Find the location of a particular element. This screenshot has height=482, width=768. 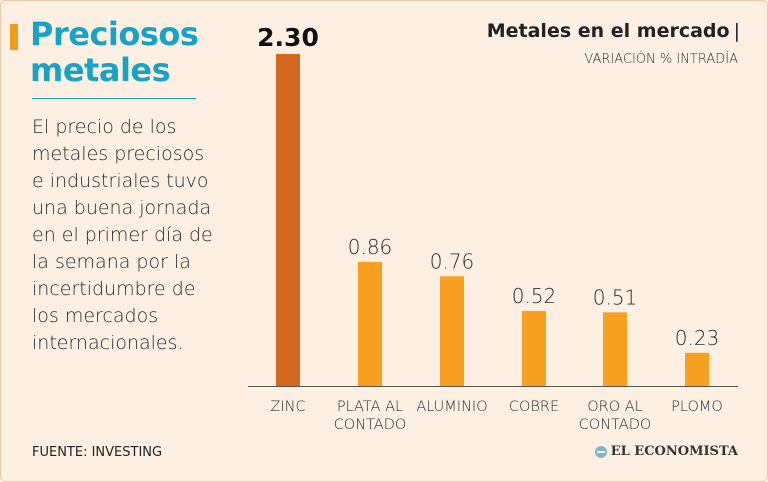

headline-line-1: Preciosos is located at coordinates (114, 34).